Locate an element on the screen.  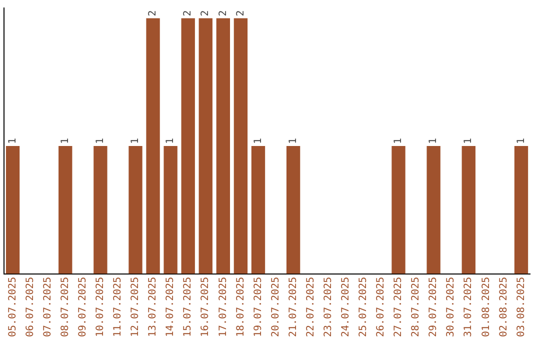
x-tick-label: 11.07.2025 is located at coordinates (118, 307).